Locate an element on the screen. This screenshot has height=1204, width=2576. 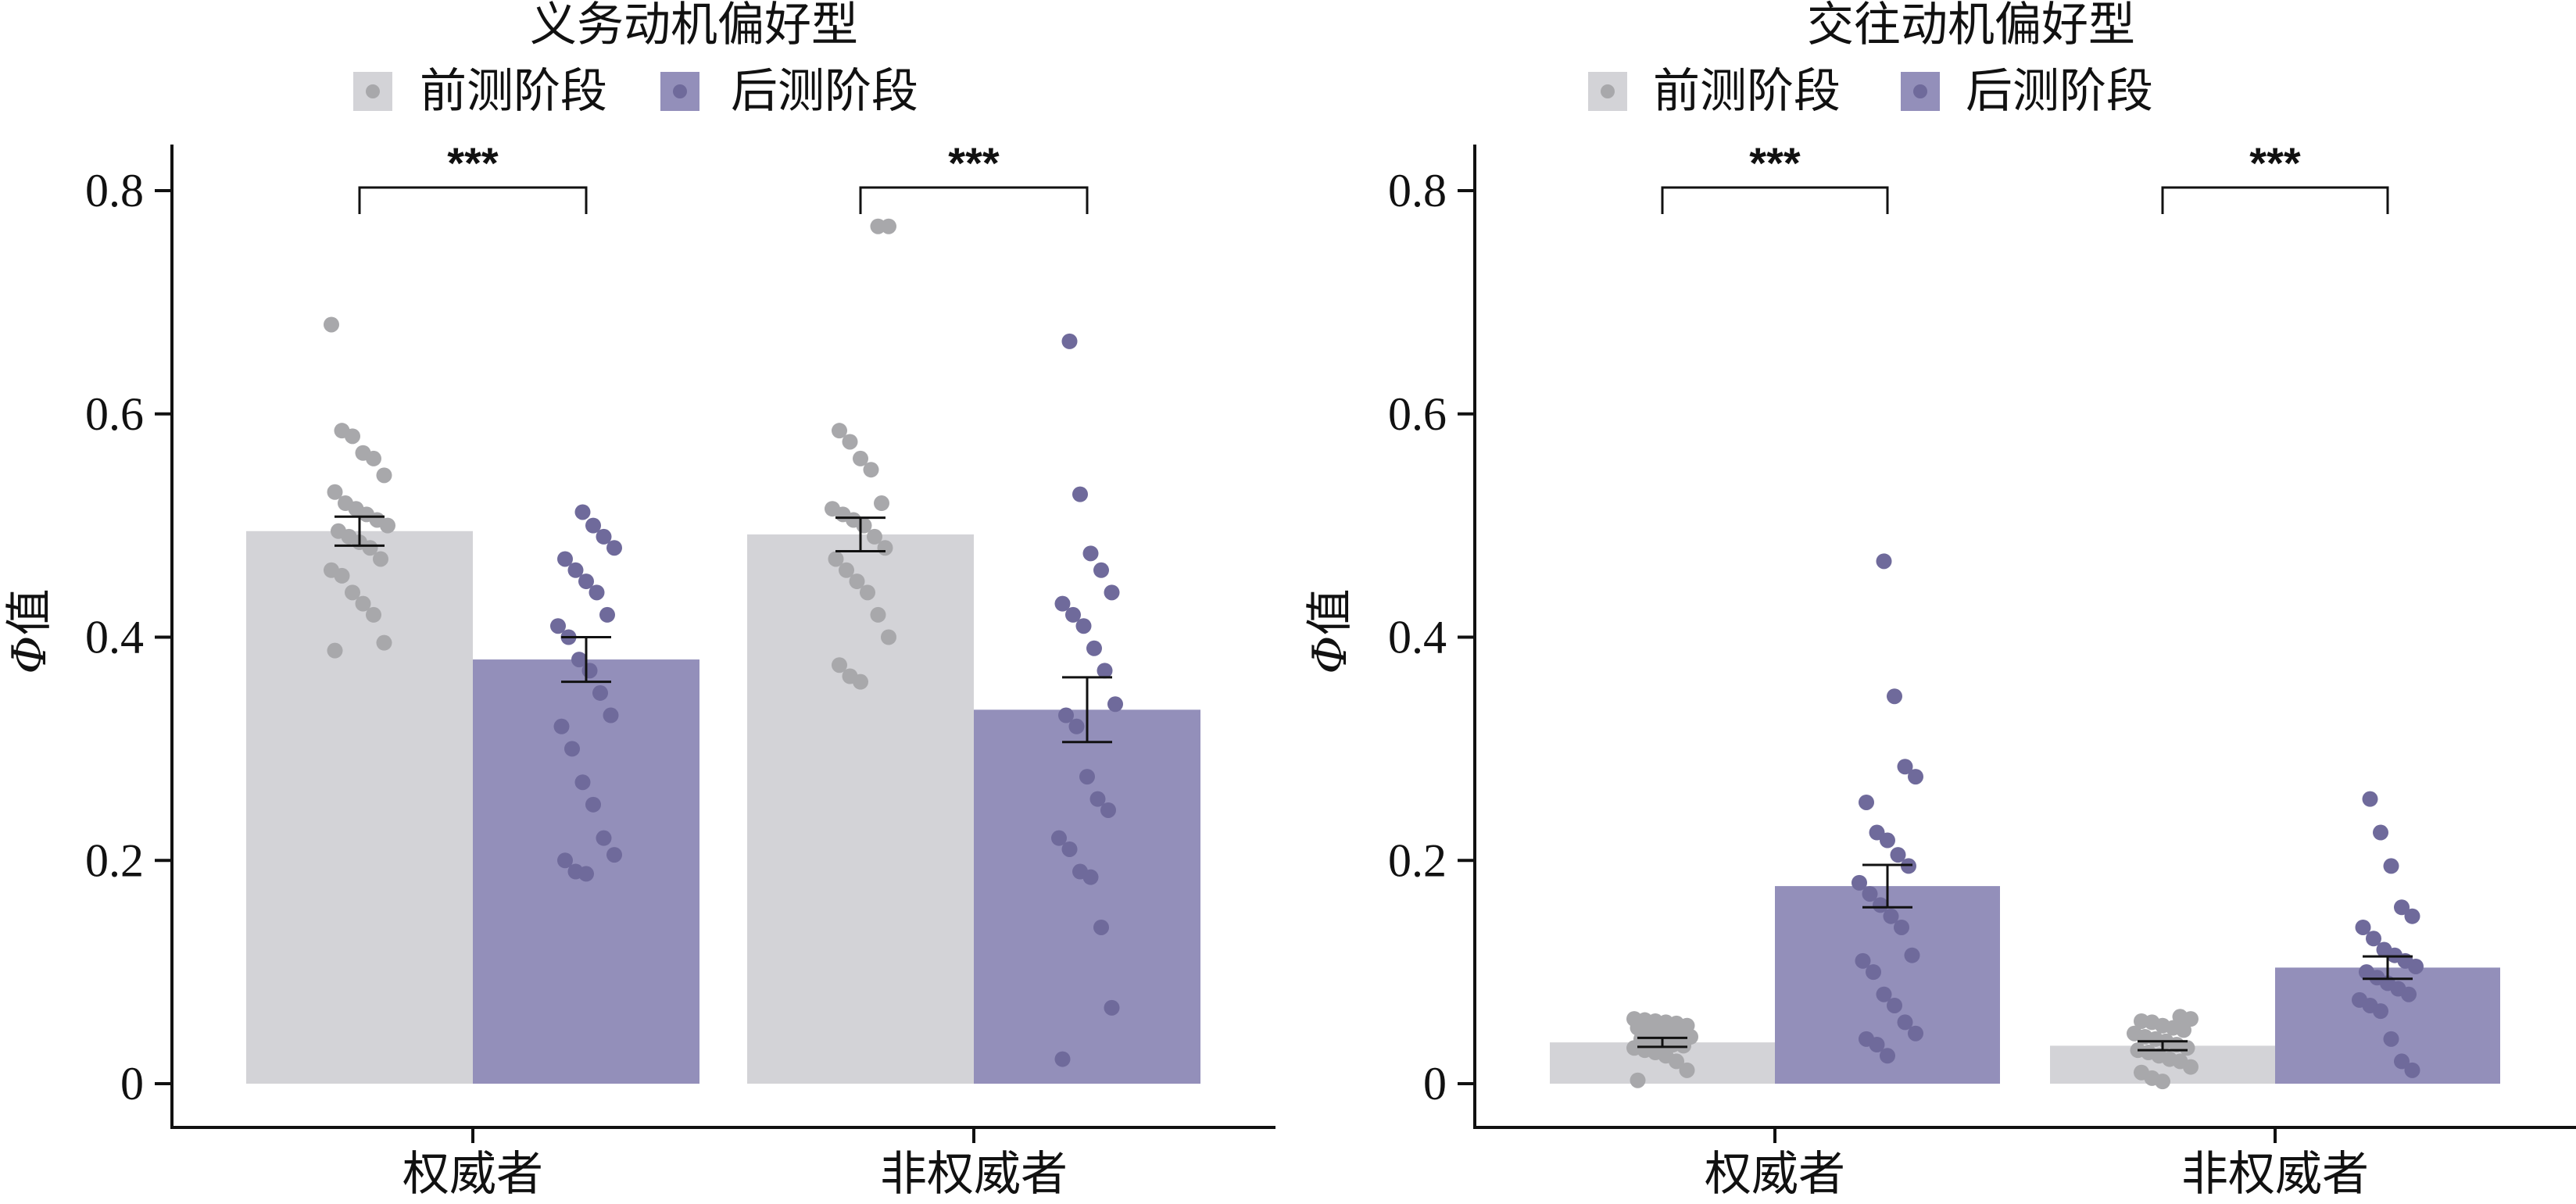
y-tick-label: 0.6 is located at coordinates (1417, 414).